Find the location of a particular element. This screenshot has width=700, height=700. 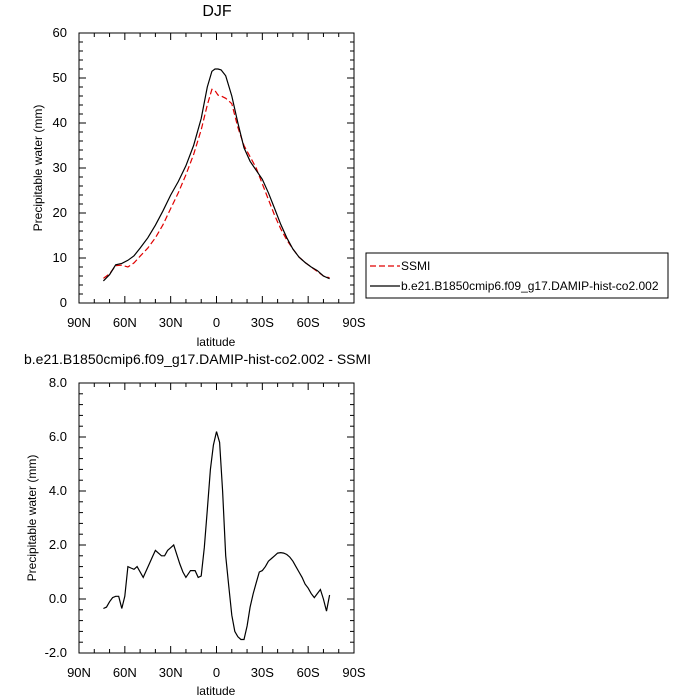

top-y-tick-label: 0 is located at coordinates (63, 302).